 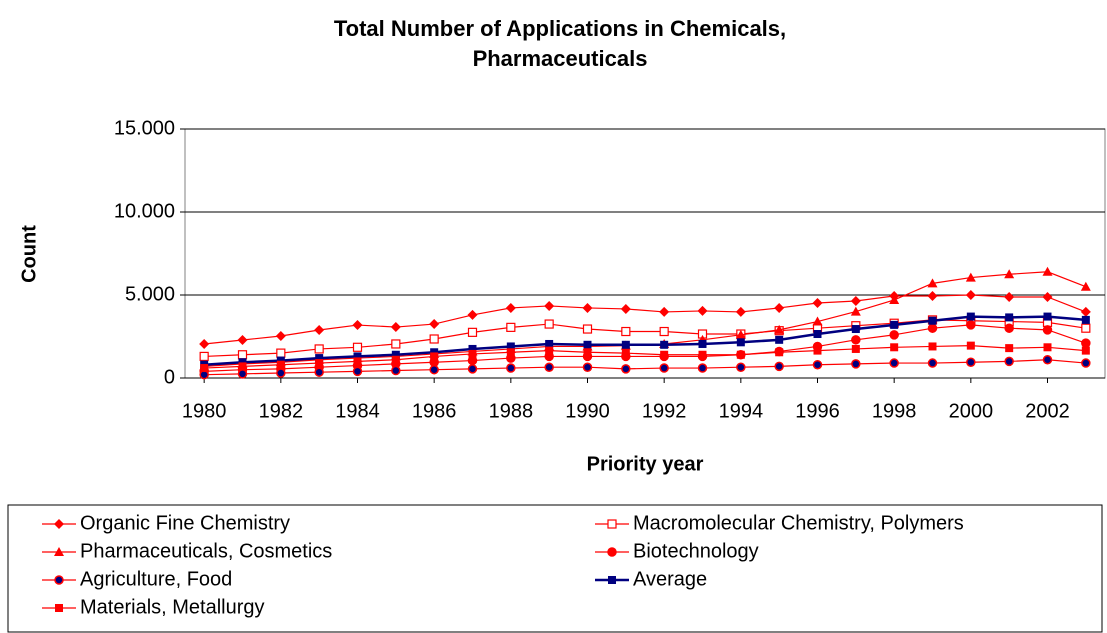 I want to click on chart-title: Pharmaceuticals, so click(x=560, y=58).